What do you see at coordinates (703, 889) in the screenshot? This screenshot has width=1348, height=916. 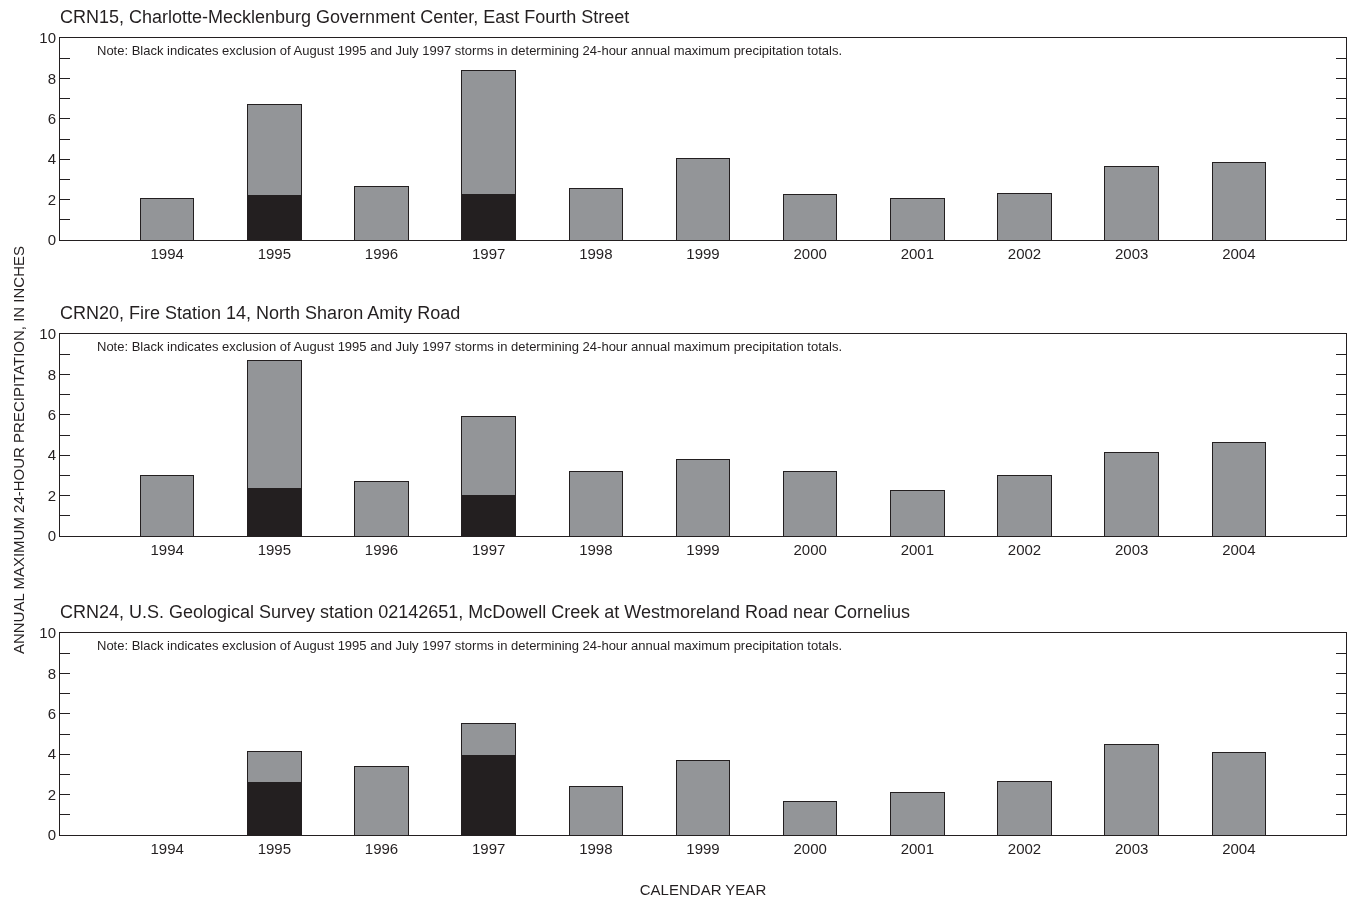 I see `x-axis-title: CALENDAR YEAR` at bounding box center [703, 889].